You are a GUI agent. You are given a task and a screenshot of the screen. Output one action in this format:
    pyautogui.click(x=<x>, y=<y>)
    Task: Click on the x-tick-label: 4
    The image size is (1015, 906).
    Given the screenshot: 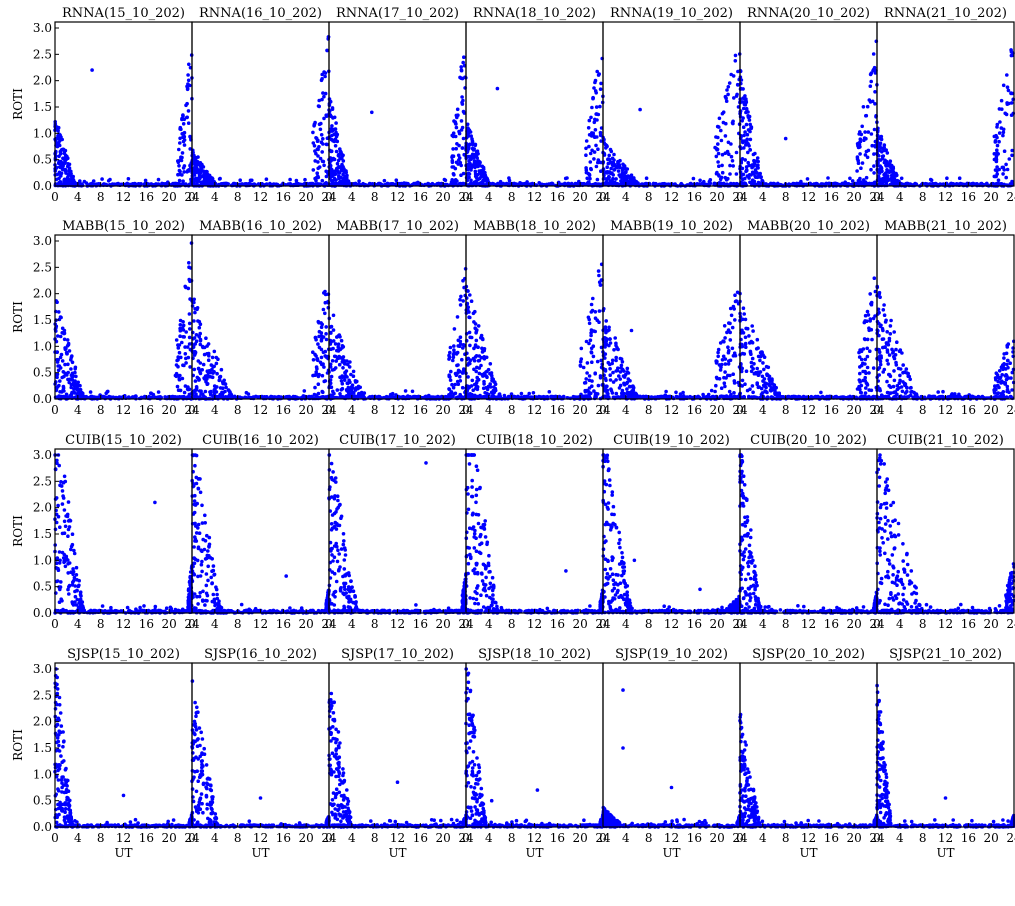 What is the action you would take?
    pyautogui.click(x=763, y=197)
    